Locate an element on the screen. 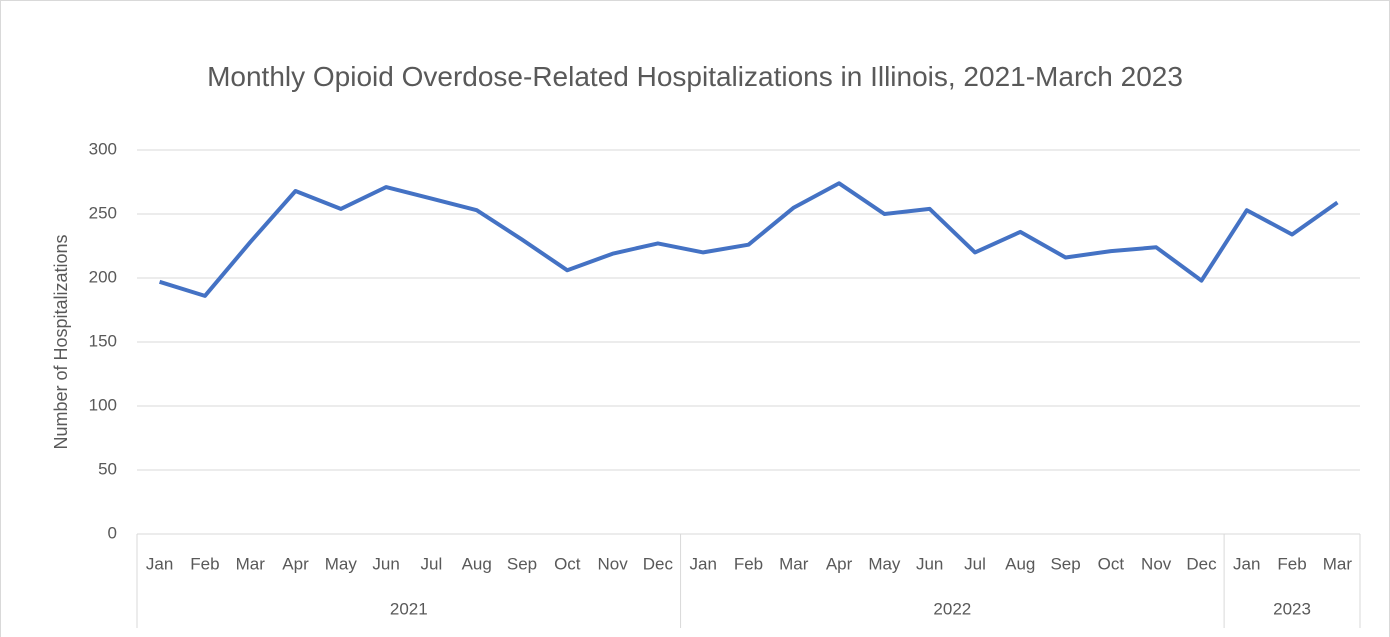 Image resolution: width=1390 pixels, height=637 pixels. group-label: 2021 is located at coordinates (409, 608).